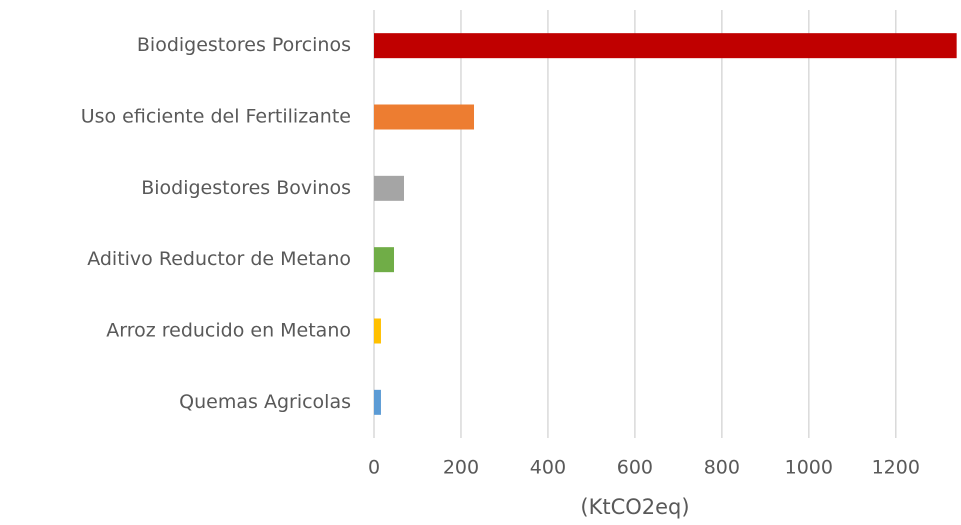 The height and width of the screenshot is (525, 961). Describe the element at coordinates (216, 117) in the screenshot. I see `y-tick-label: Uso eficiente del Fertilizante` at that location.